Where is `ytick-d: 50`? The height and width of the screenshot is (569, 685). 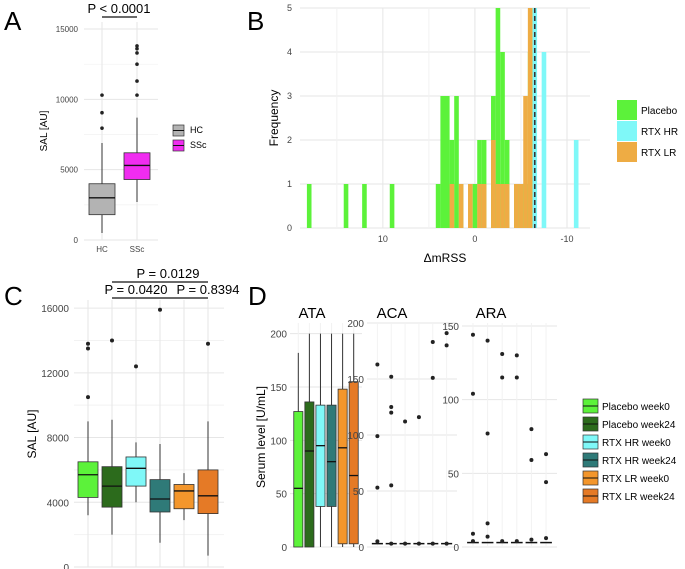 ytick-d: 50 is located at coordinates (454, 474).